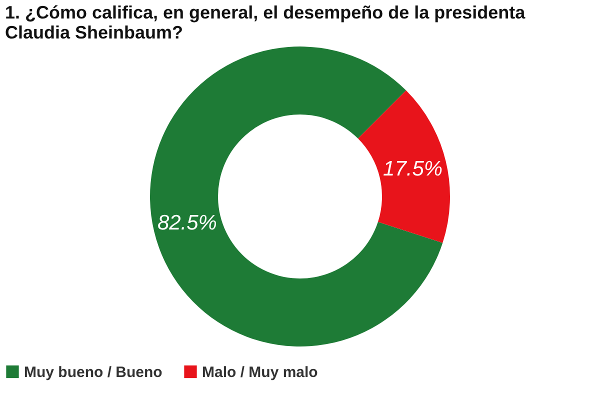 The image size is (600, 400). I want to click on donut-slice, so click(404, 166).